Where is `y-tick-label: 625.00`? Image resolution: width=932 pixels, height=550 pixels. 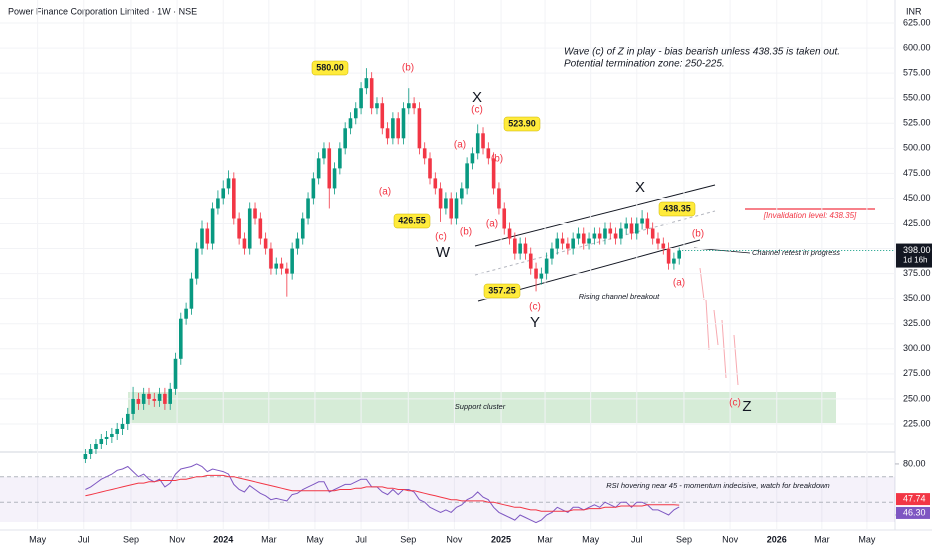 y-tick-label: 625.00 is located at coordinates (917, 22).